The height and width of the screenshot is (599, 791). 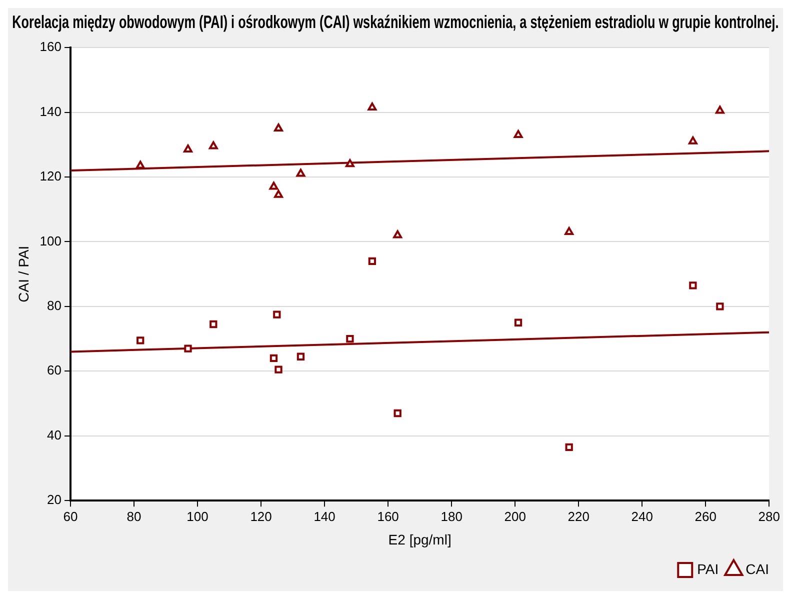 What do you see at coordinates (451, 516) in the screenshot?
I see `x-tick-label: 180` at bounding box center [451, 516].